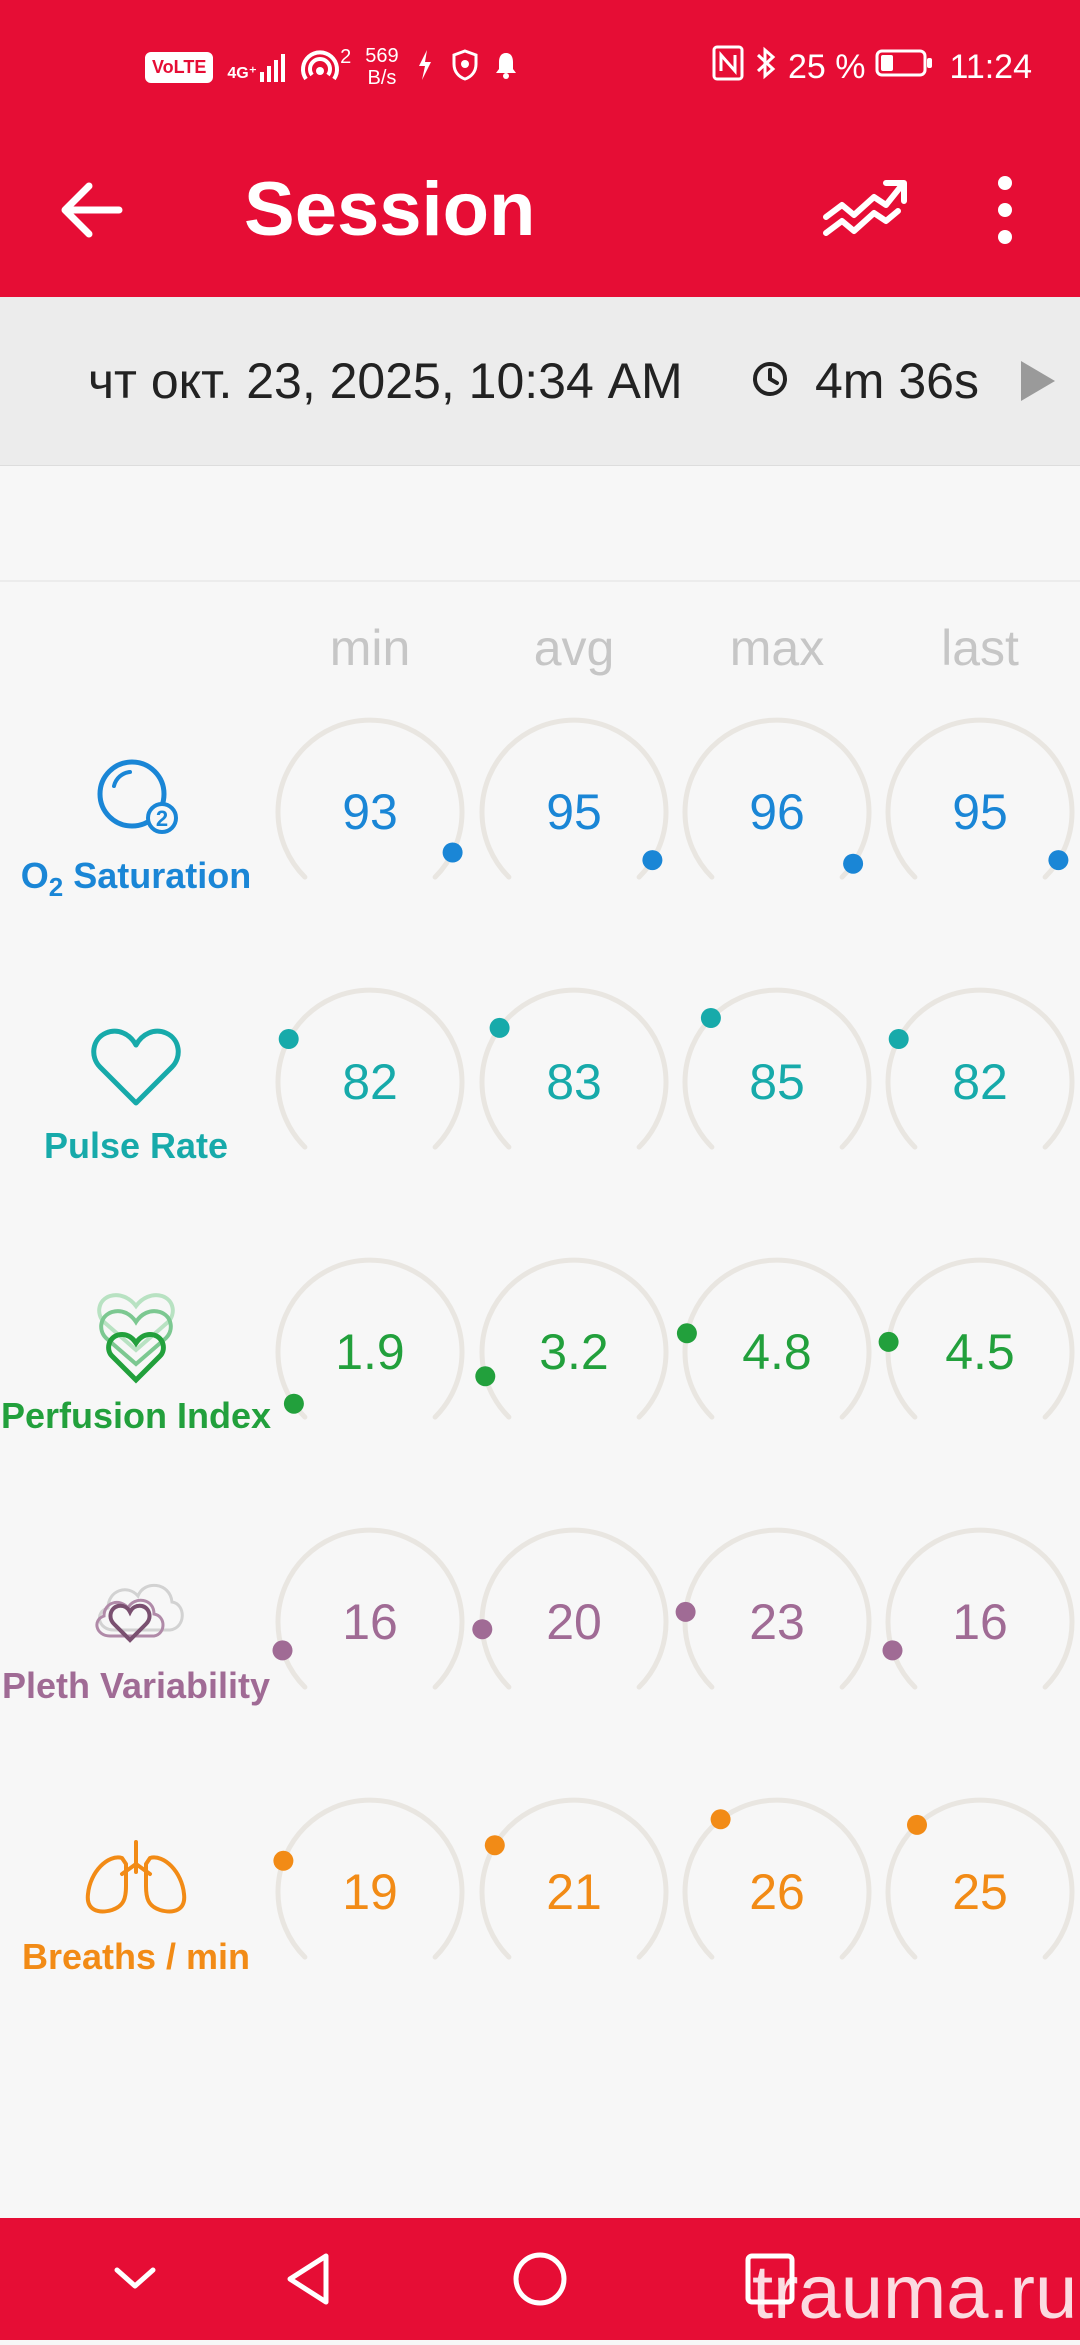 This screenshot has width=1080, height=2345. I want to click on gauge-rr-avg: 21, so click(574, 1892).